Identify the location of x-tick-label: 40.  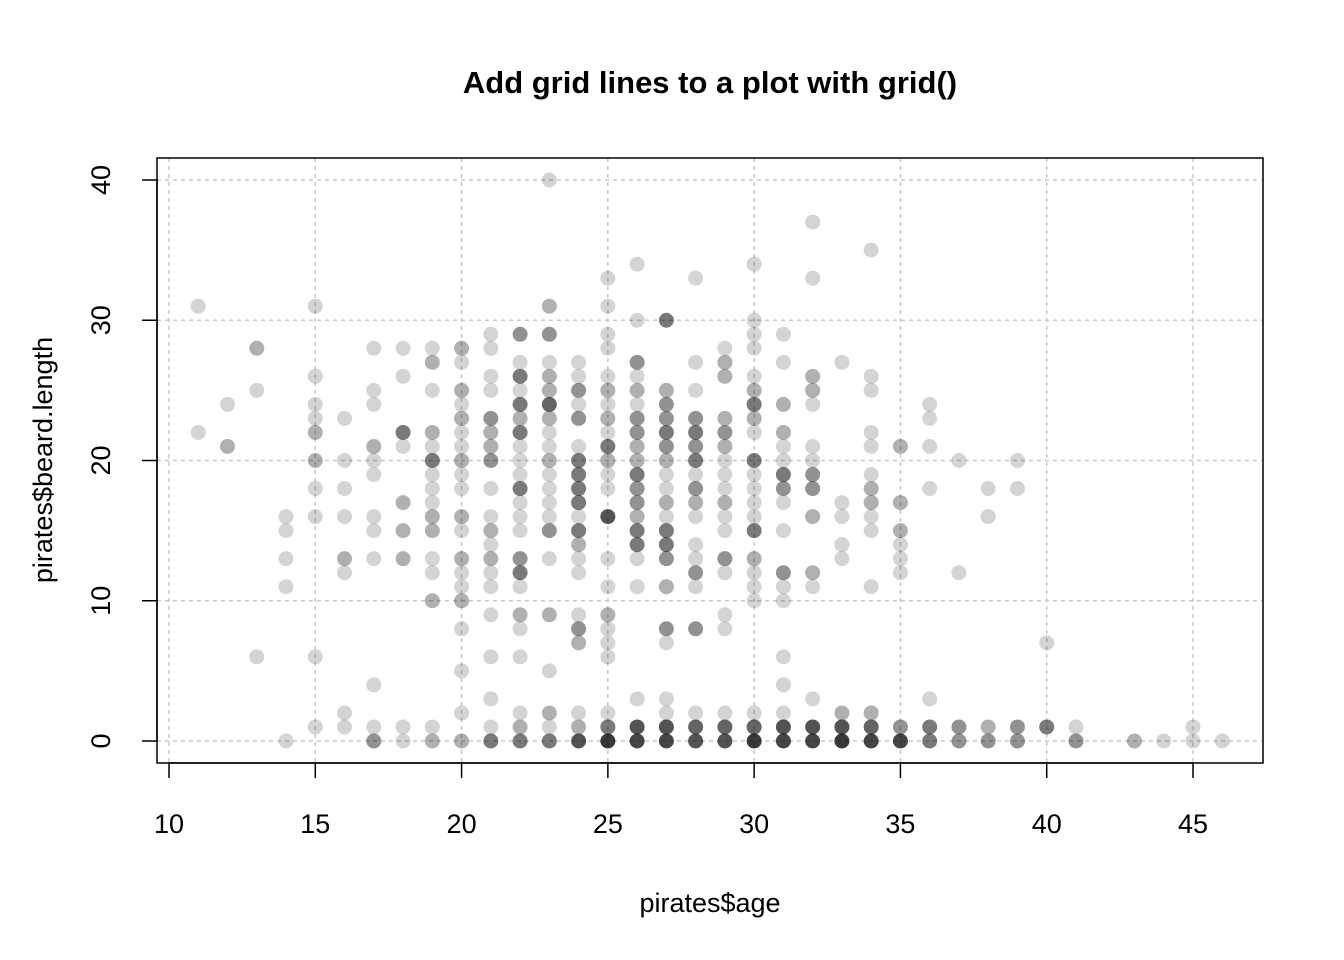
(1047, 824).